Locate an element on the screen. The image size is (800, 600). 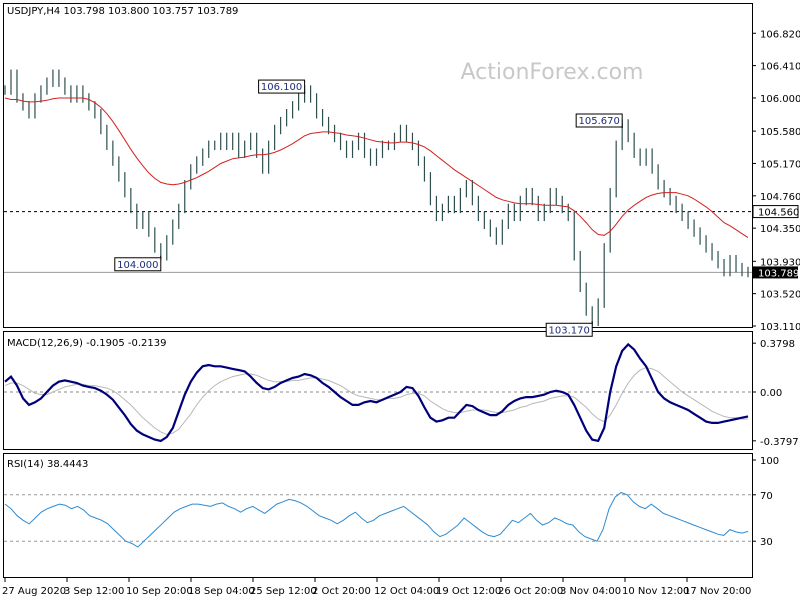
annotation-label: 103.170 is located at coordinates (569, 330).